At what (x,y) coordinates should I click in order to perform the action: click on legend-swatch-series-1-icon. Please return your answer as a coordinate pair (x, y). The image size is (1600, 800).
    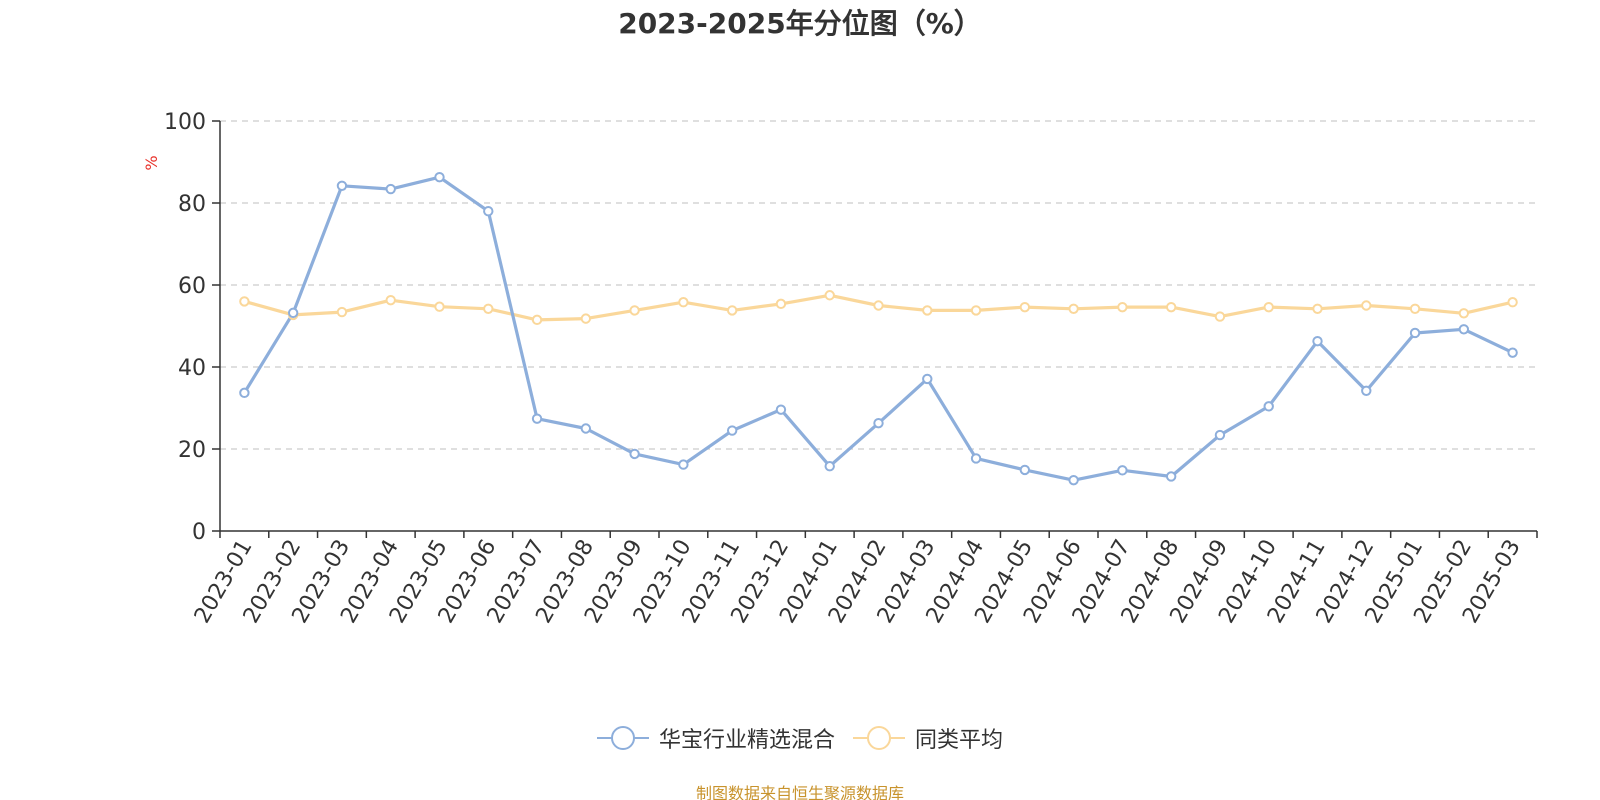
    Looking at the image, I should click on (622, 738).